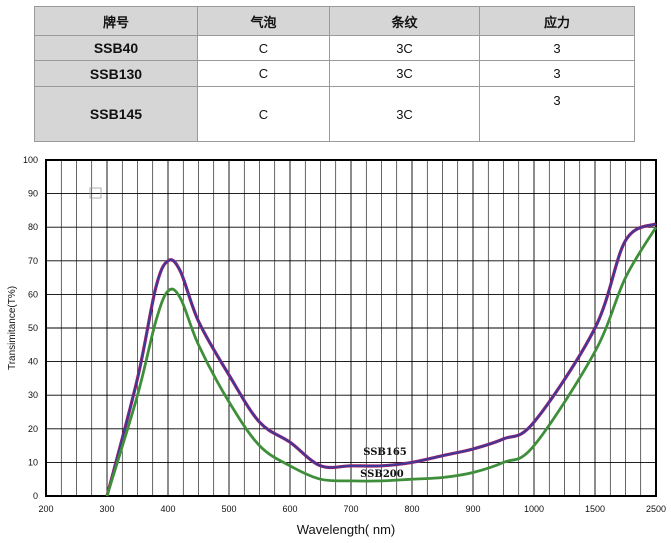  I want to click on col-header-grade: 牌号, so click(116, 21).